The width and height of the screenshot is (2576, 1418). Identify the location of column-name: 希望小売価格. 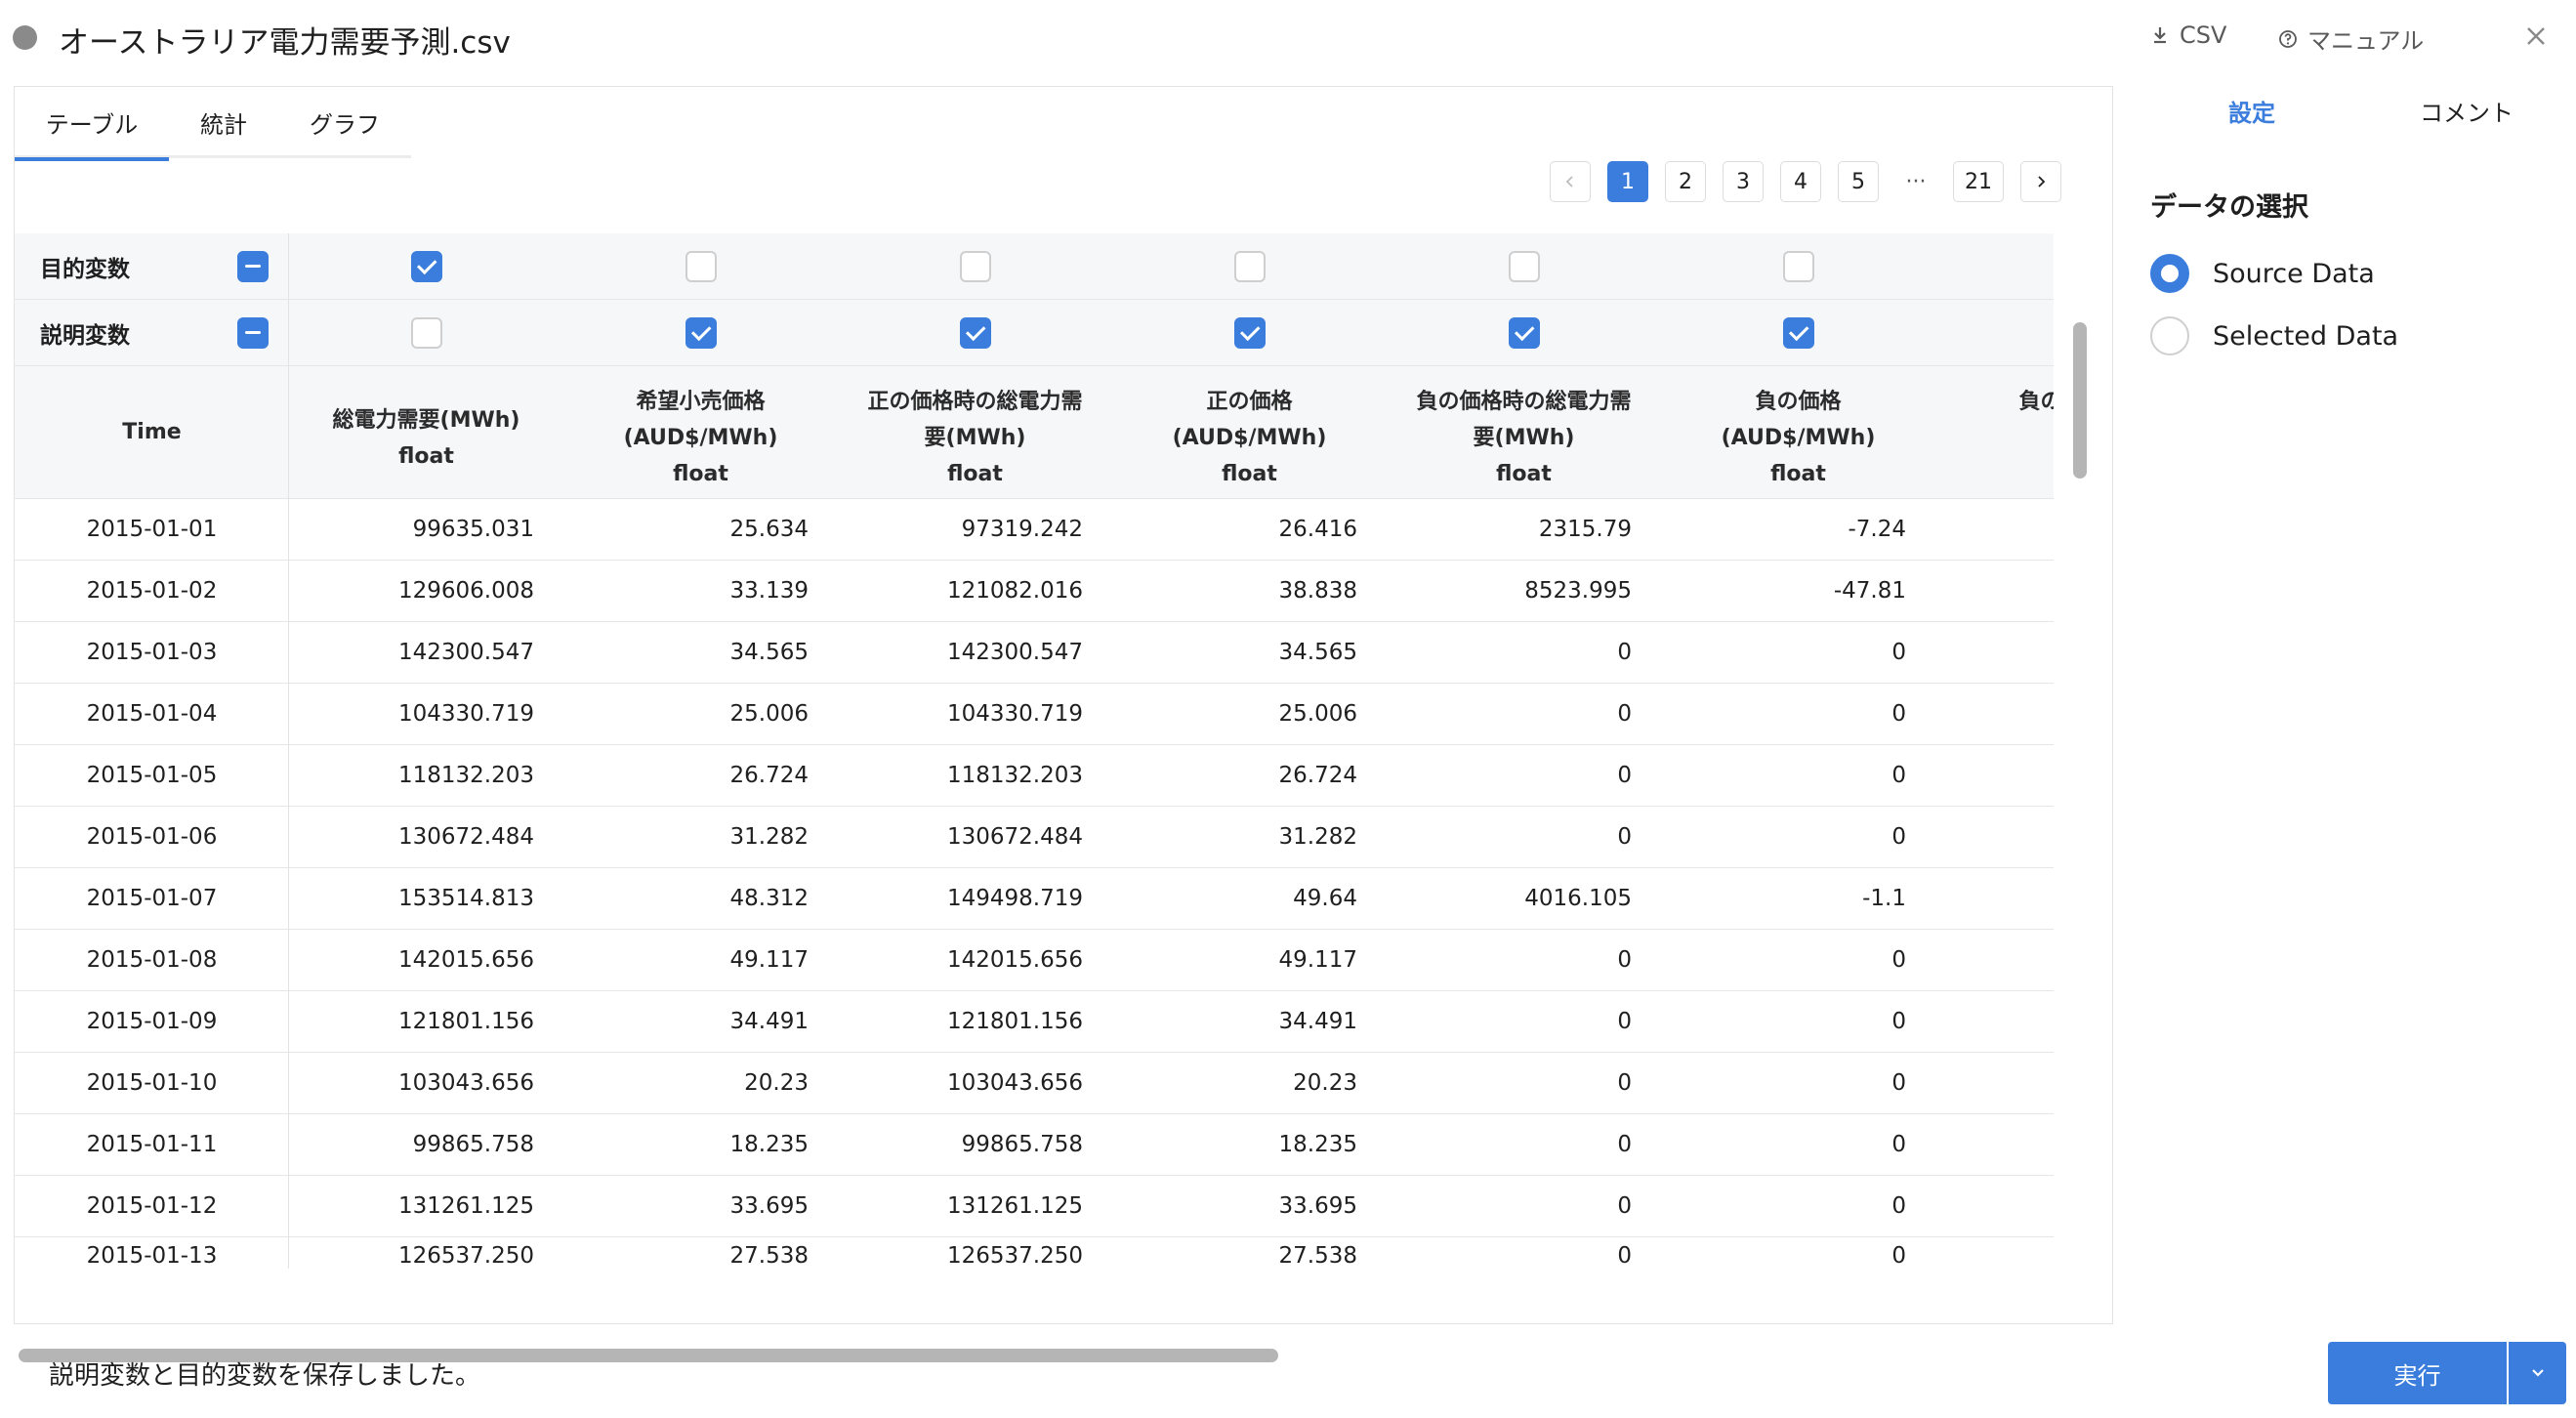
(701, 402).